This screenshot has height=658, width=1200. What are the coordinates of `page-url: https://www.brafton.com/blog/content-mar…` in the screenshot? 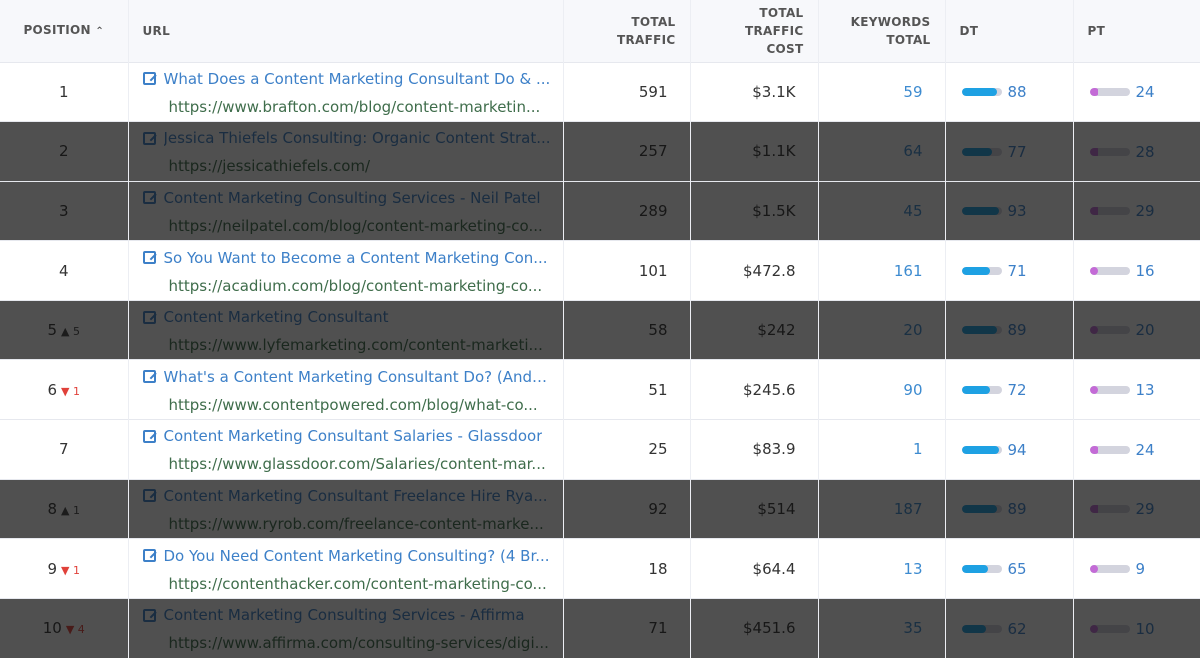 It's located at (354, 106).